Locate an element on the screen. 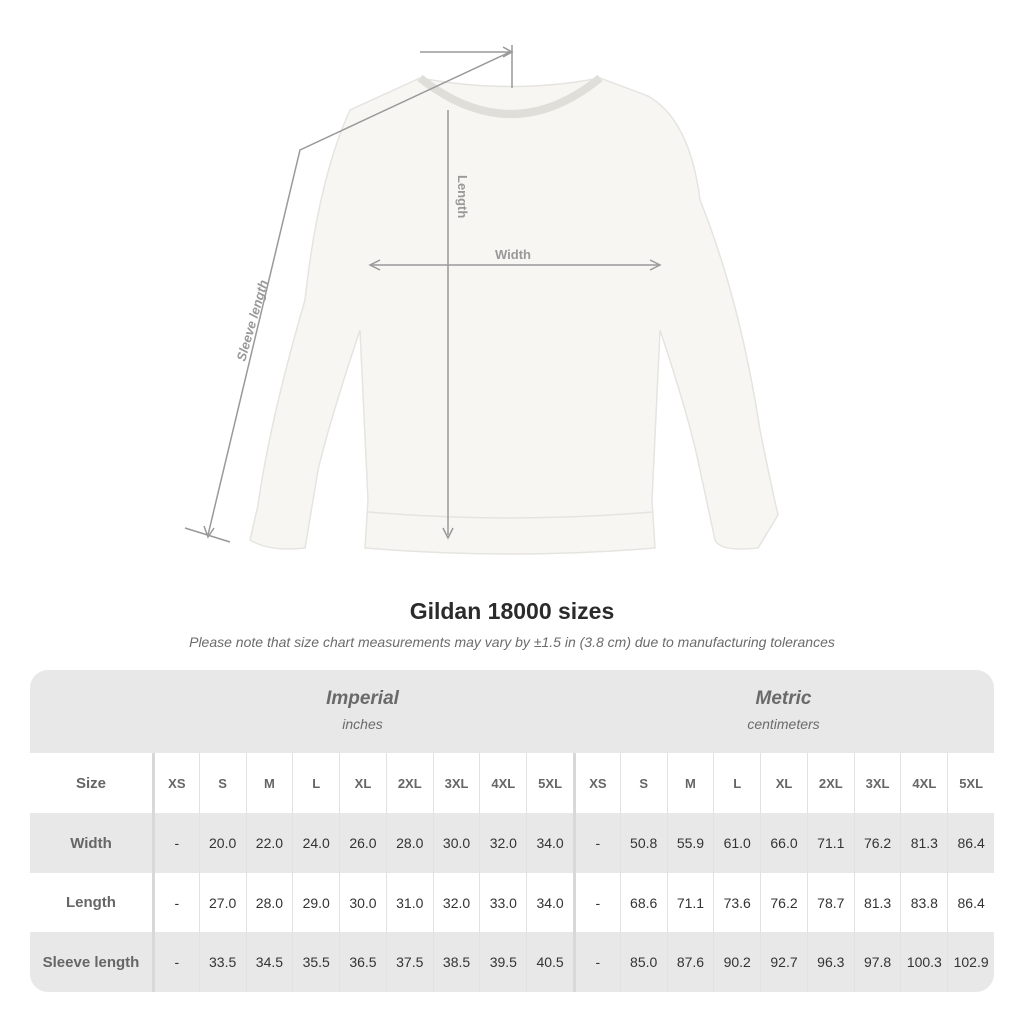  row-label: Size is located at coordinates (90, 783).